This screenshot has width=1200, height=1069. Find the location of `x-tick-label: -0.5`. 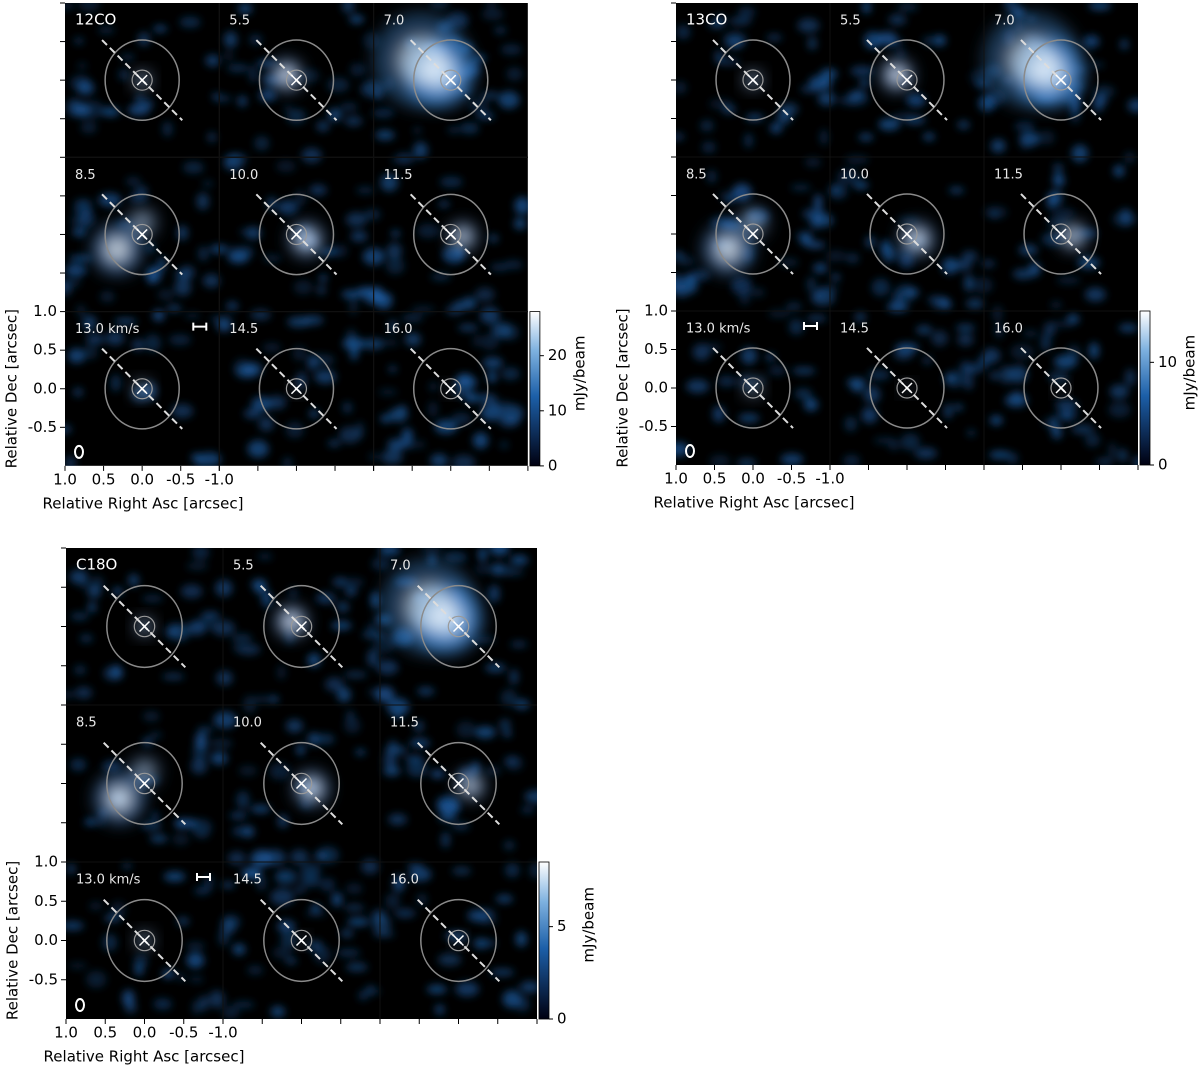

x-tick-label: -0.5 is located at coordinates (180, 479).